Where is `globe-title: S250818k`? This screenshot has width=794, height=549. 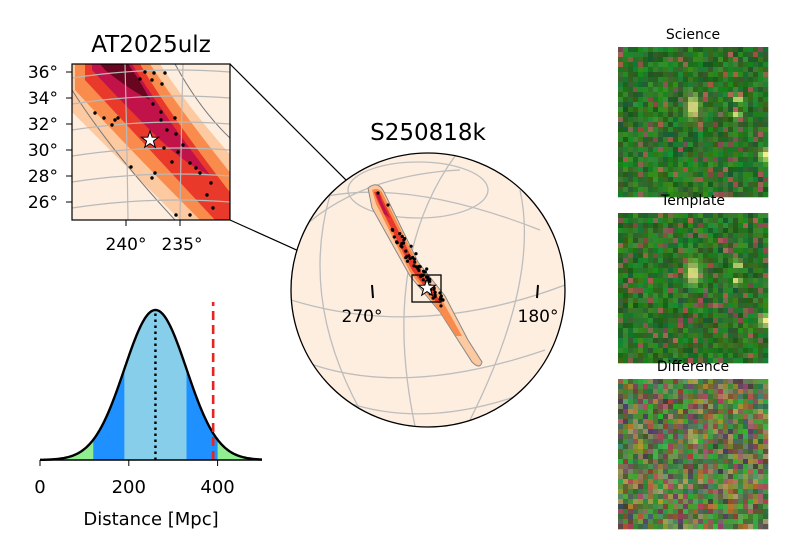
globe-title: S250818k is located at coordinates (428, 133).